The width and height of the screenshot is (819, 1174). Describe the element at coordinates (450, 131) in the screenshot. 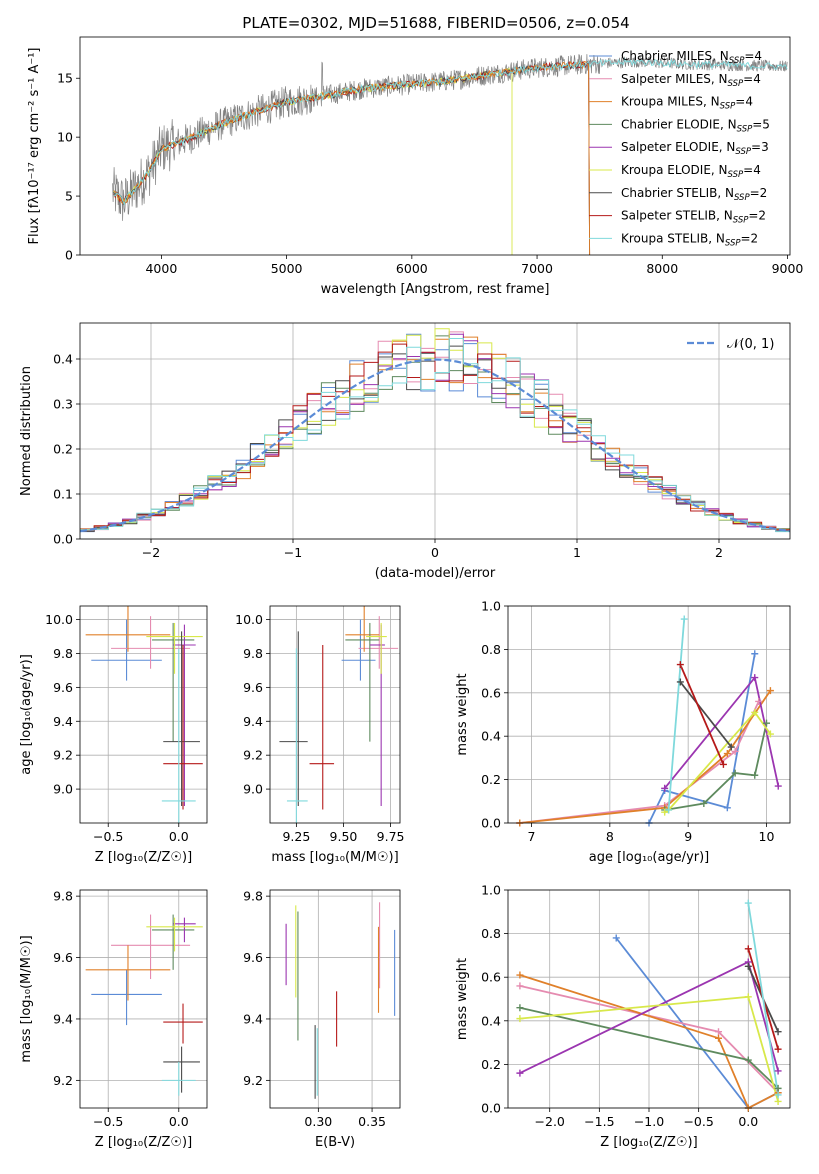

I see `model-spectrum-KroupaSTELIB` at that location.